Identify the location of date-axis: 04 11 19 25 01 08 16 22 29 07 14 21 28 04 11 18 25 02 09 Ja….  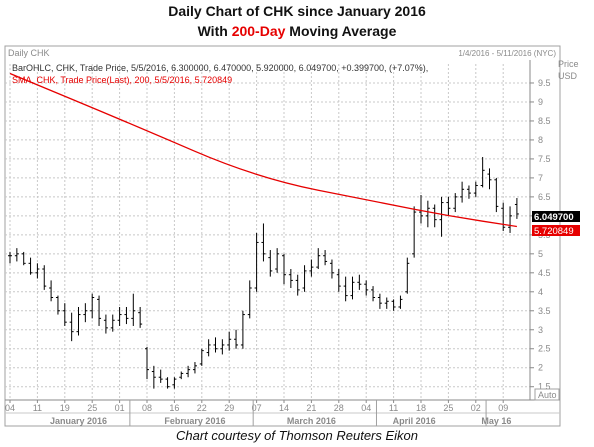
(282, 412).